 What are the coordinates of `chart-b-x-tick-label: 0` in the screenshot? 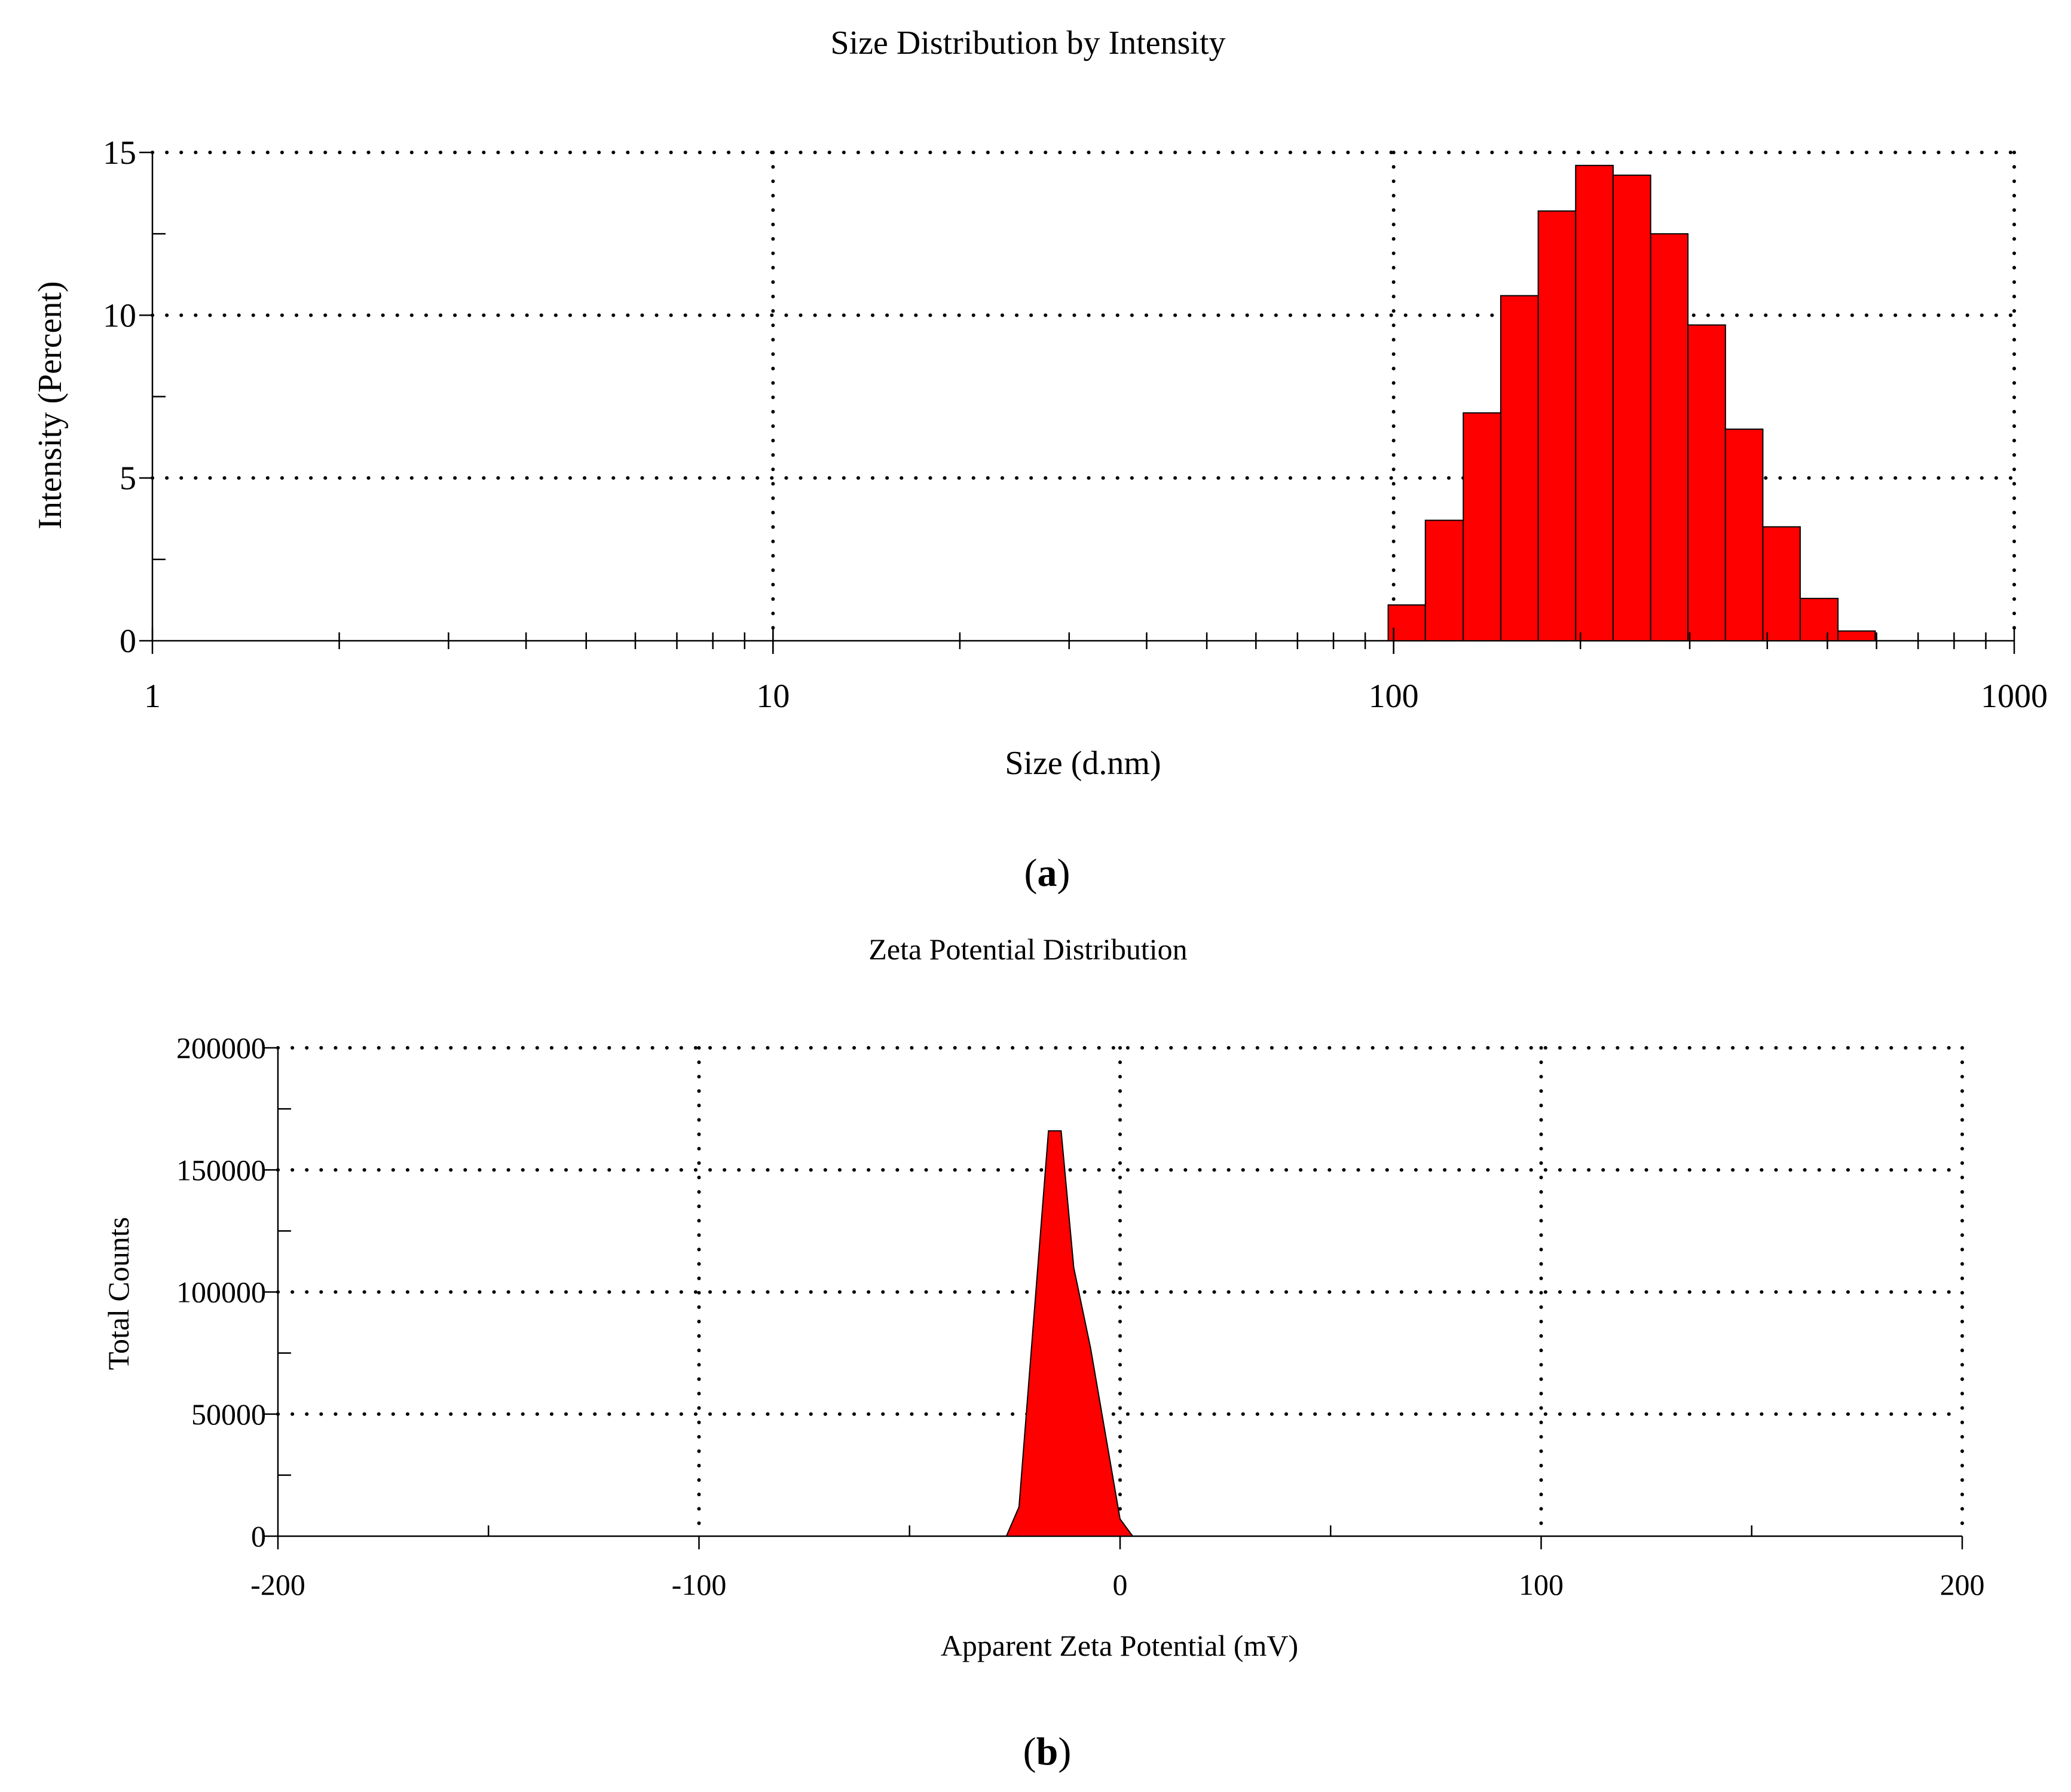 It's located at (1120, 1585).